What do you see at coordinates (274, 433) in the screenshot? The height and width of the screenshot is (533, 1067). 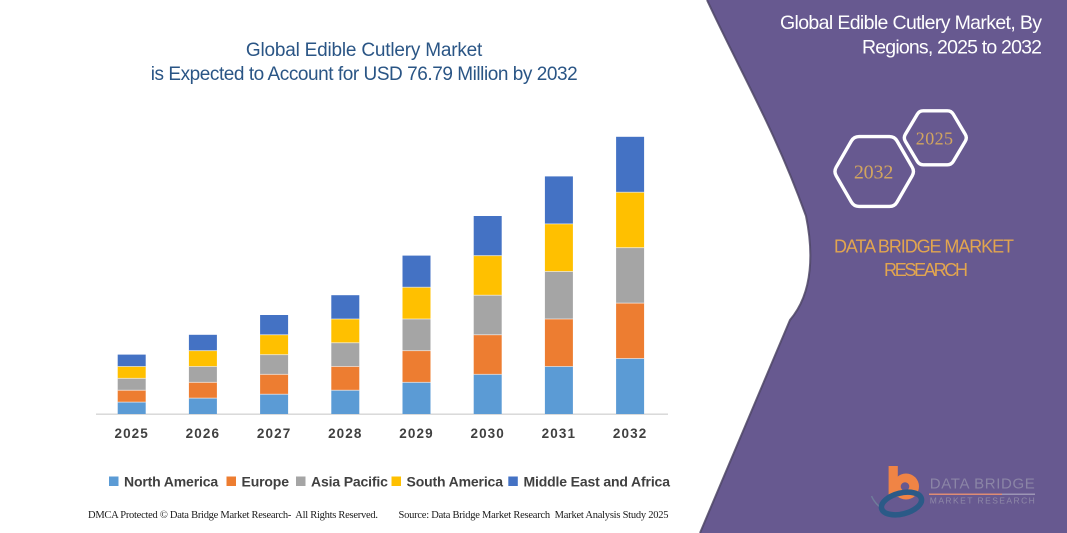 I see `svg-text: 2027` at bounding box center [274, 433].